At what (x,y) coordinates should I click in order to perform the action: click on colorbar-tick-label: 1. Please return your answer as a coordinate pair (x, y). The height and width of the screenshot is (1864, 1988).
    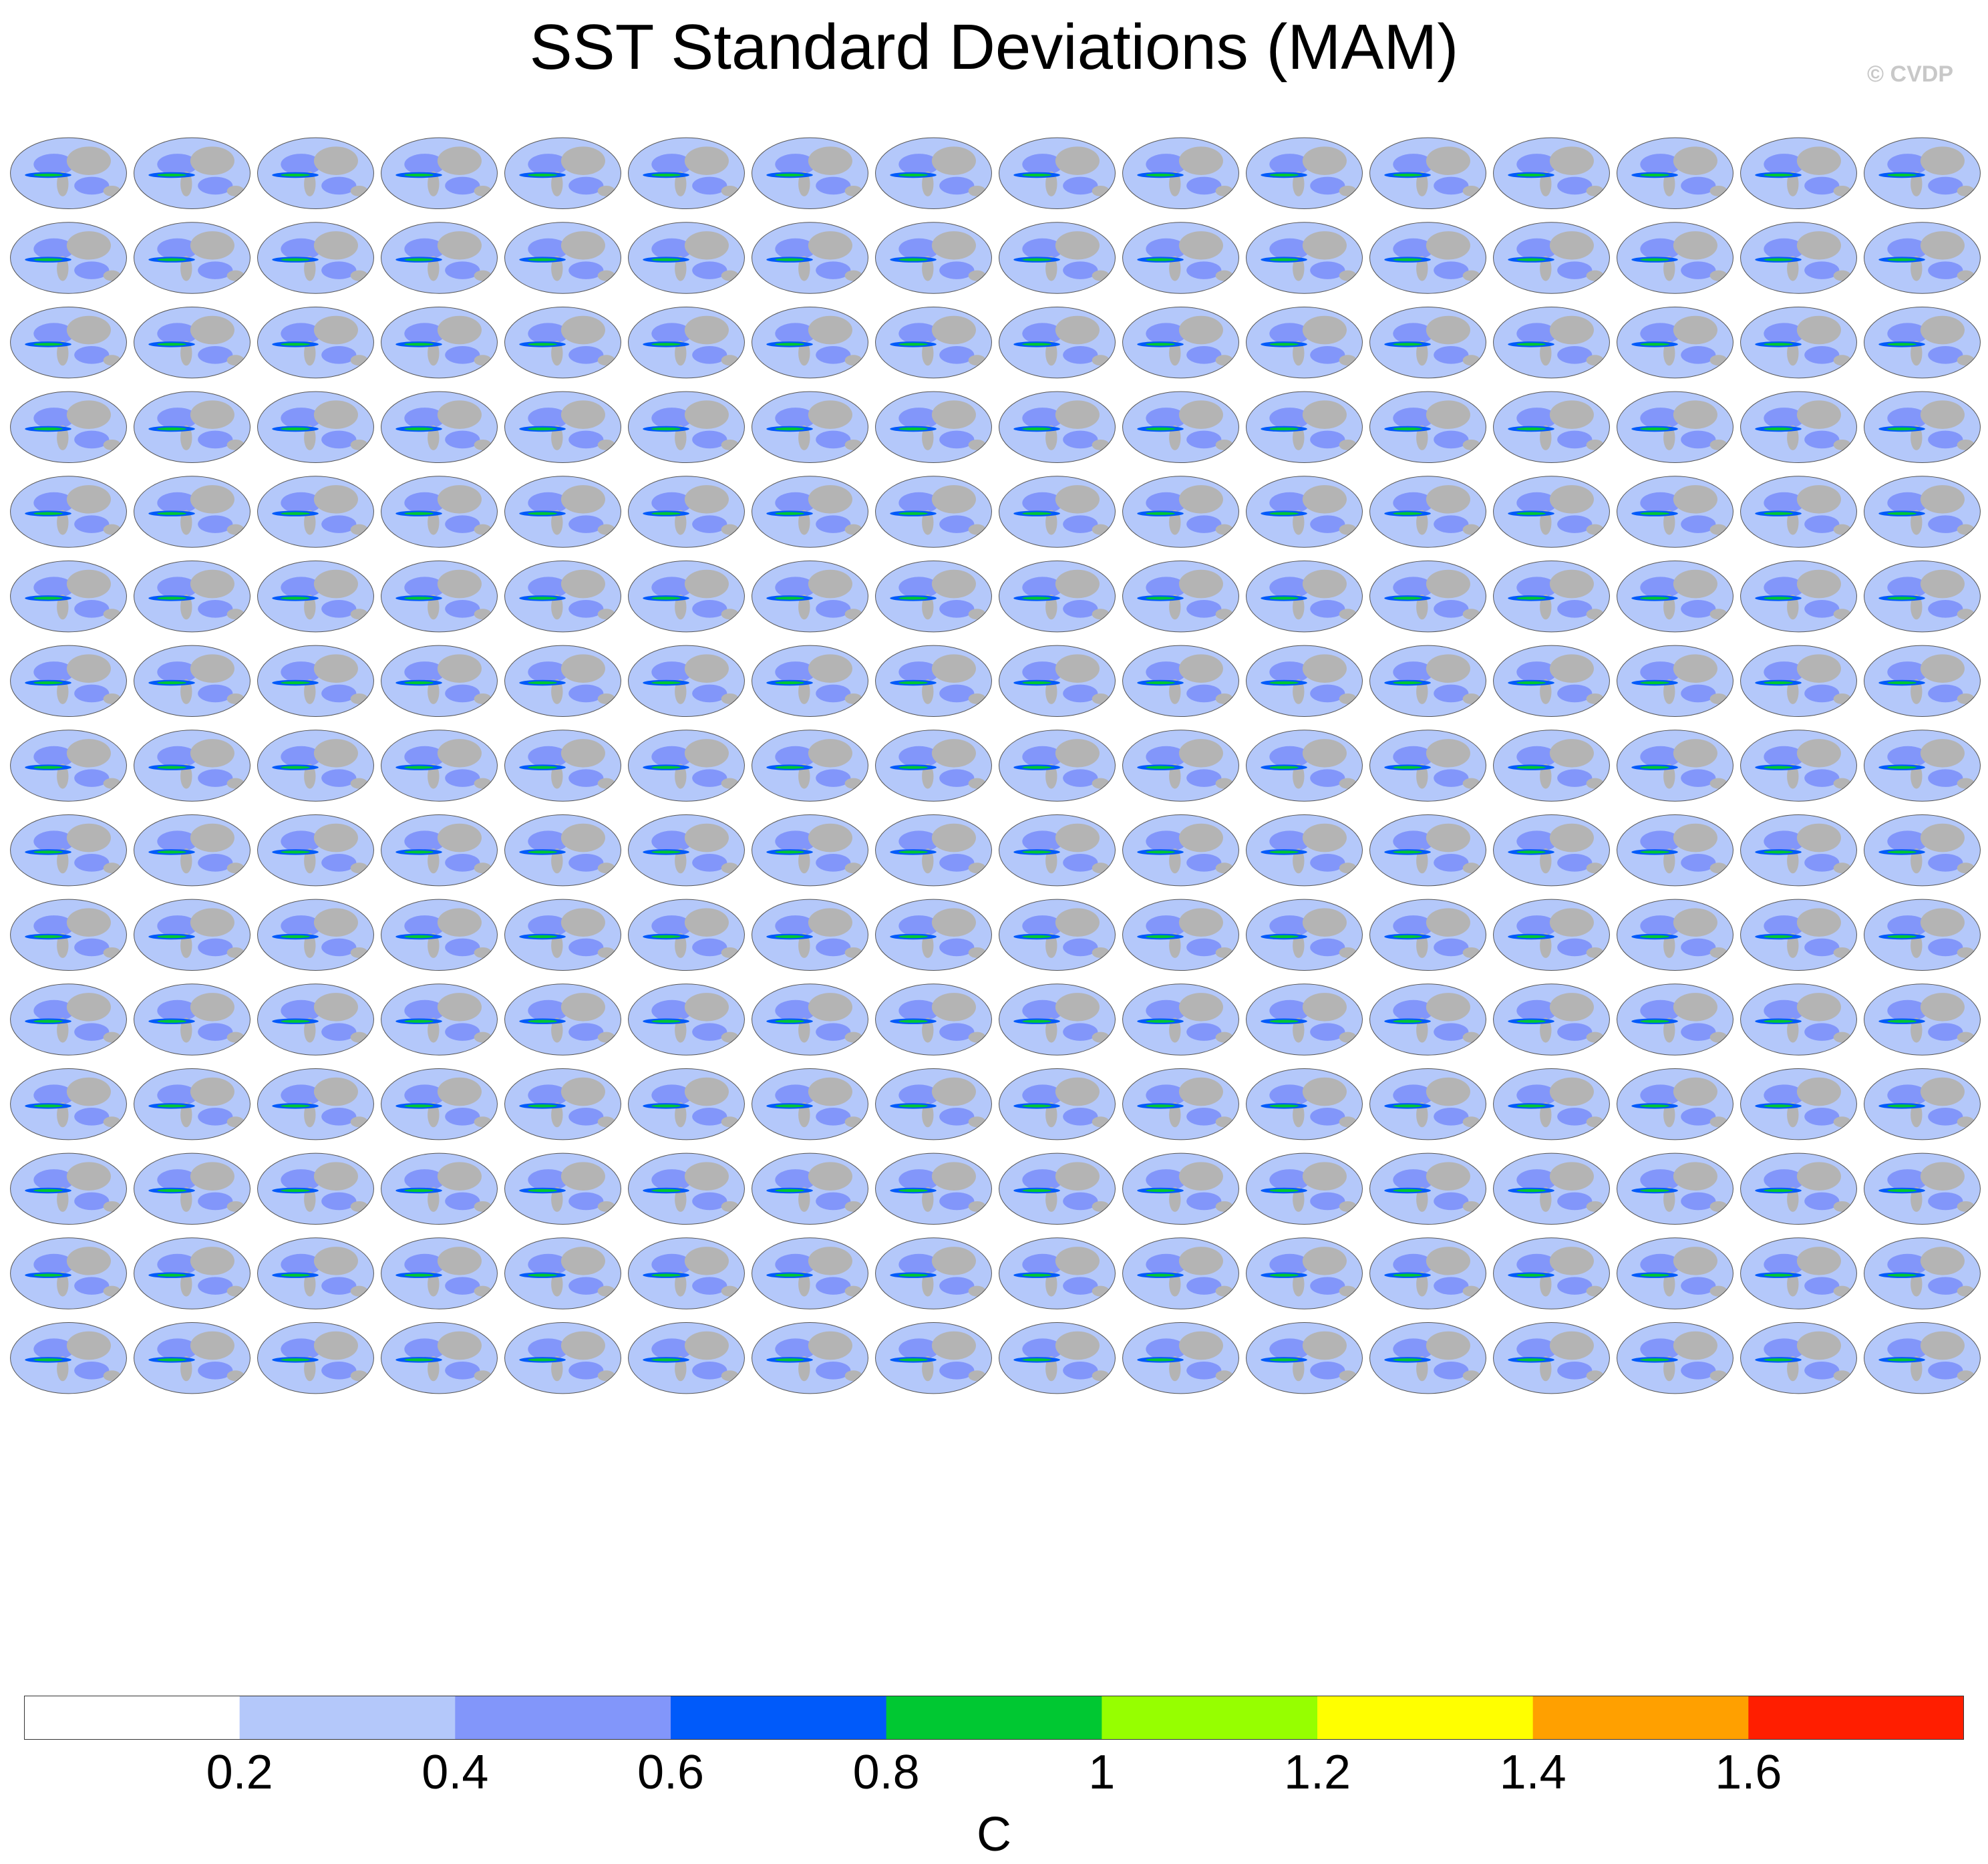
    Looking at the image, I should click on (1102, 1772).